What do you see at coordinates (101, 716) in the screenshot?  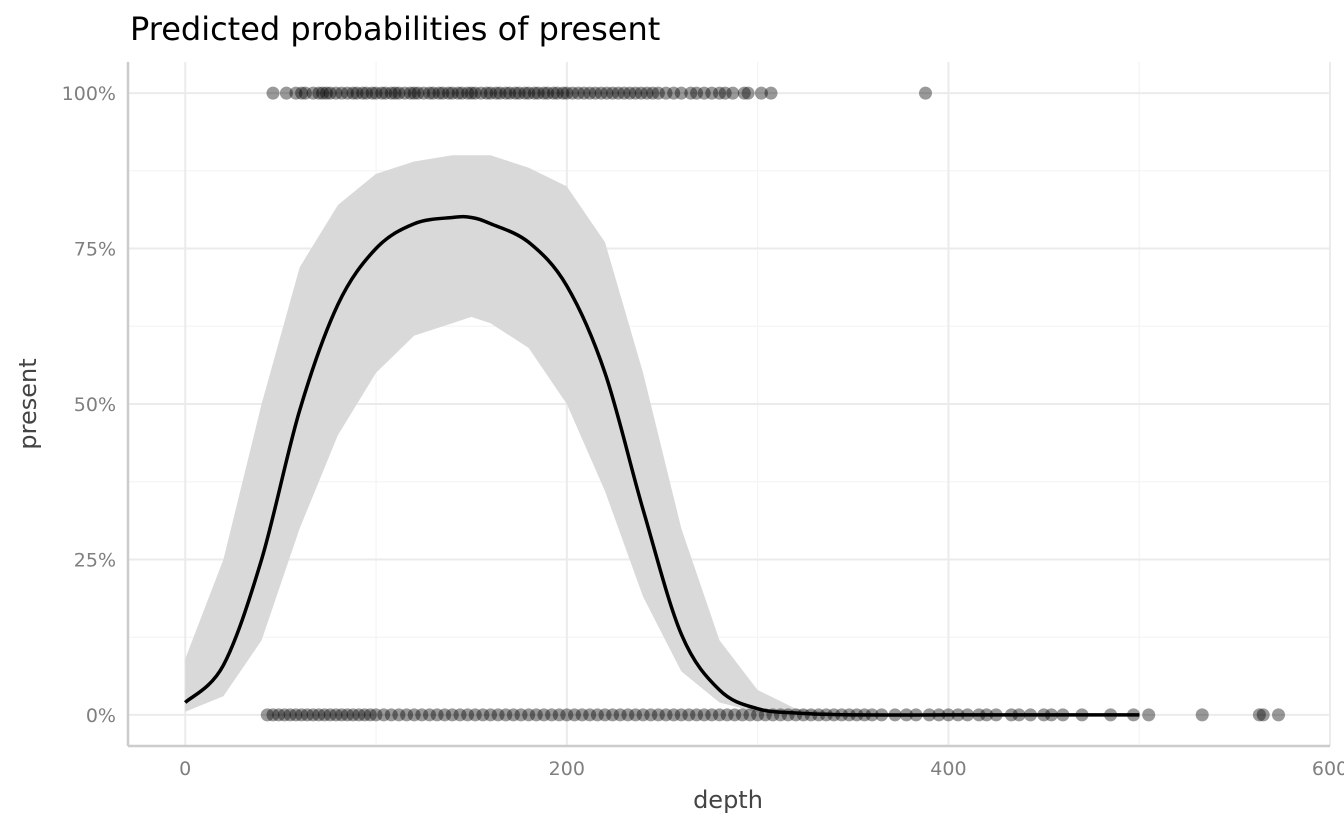 I see `y-tick-label: 0%` at bounding box center [101, 716].